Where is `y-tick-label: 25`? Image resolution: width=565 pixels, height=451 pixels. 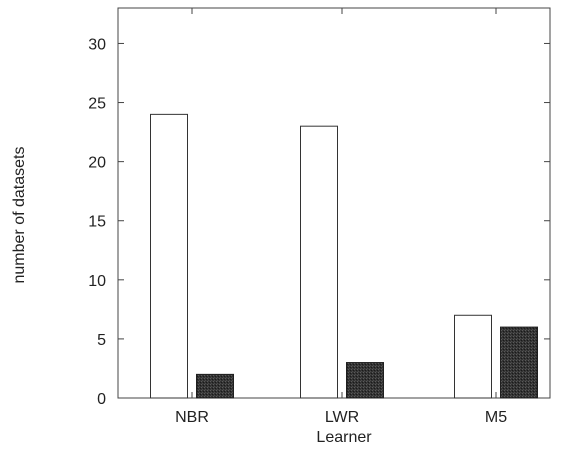 y-tick-label: 25 is located at coordinates (97, 104).